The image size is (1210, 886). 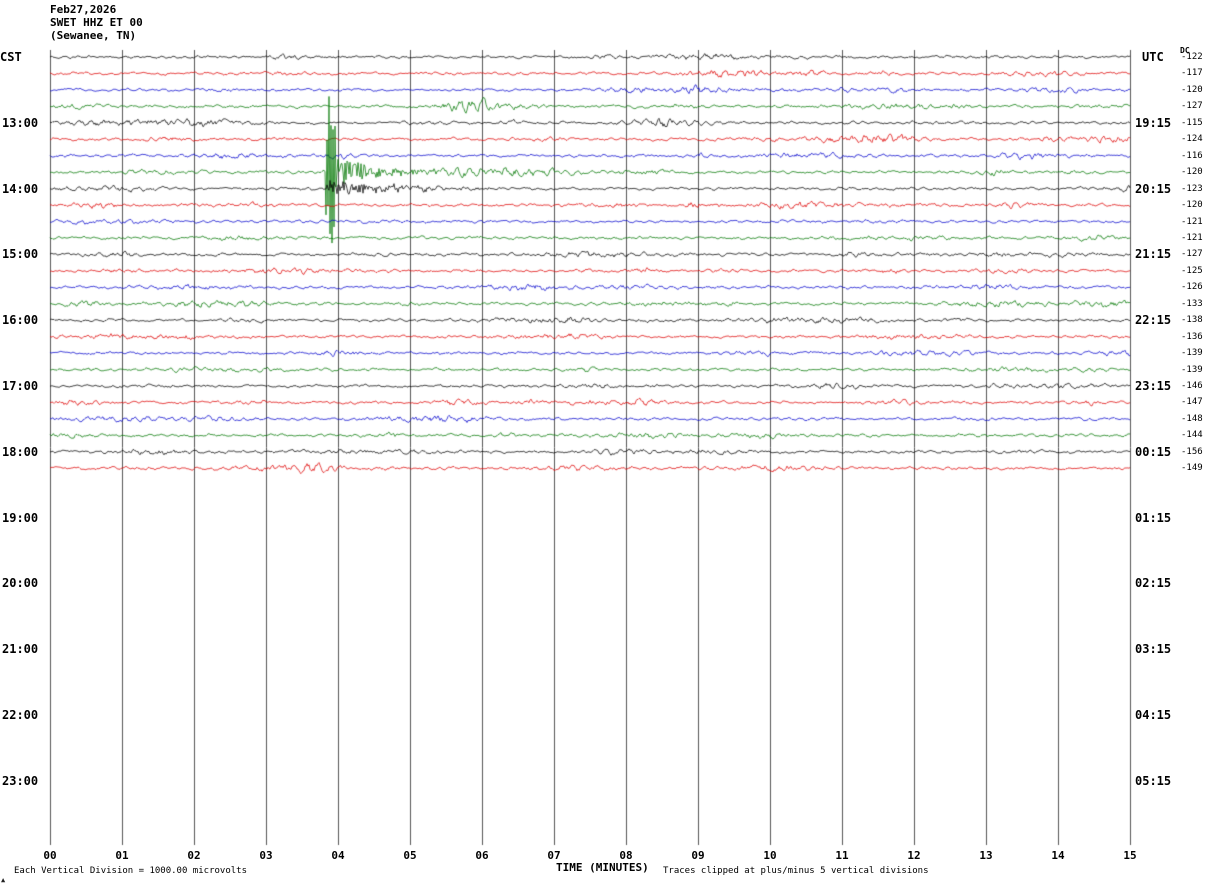 I want to click on left-time-label: 18:00, so click(x=20, y=451).